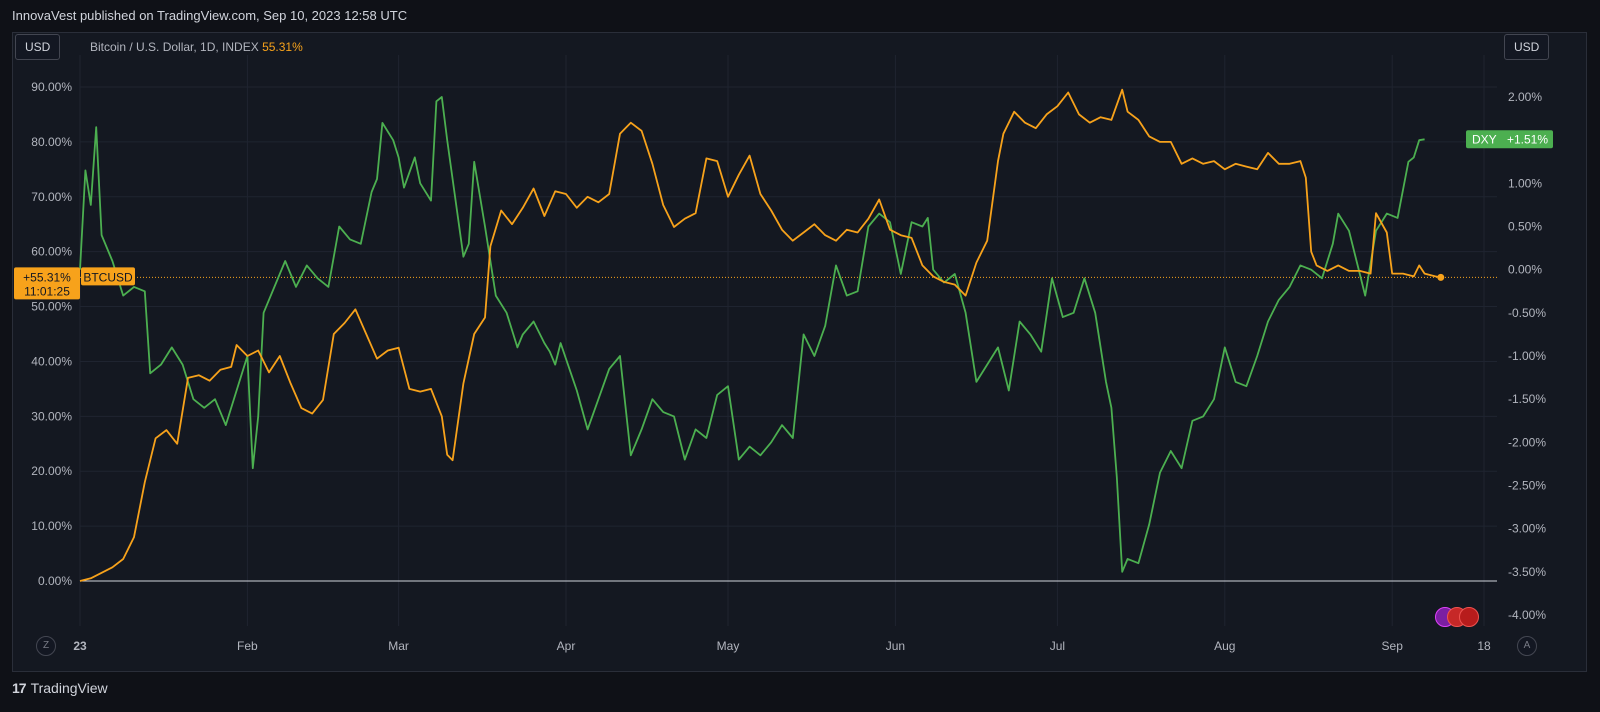 The width and height of the screenshot is (1600, 712). Describe the element at coordinates (51, 416) in the screenshot. I see `left-axis-tick-label: 30.00%` at that location.